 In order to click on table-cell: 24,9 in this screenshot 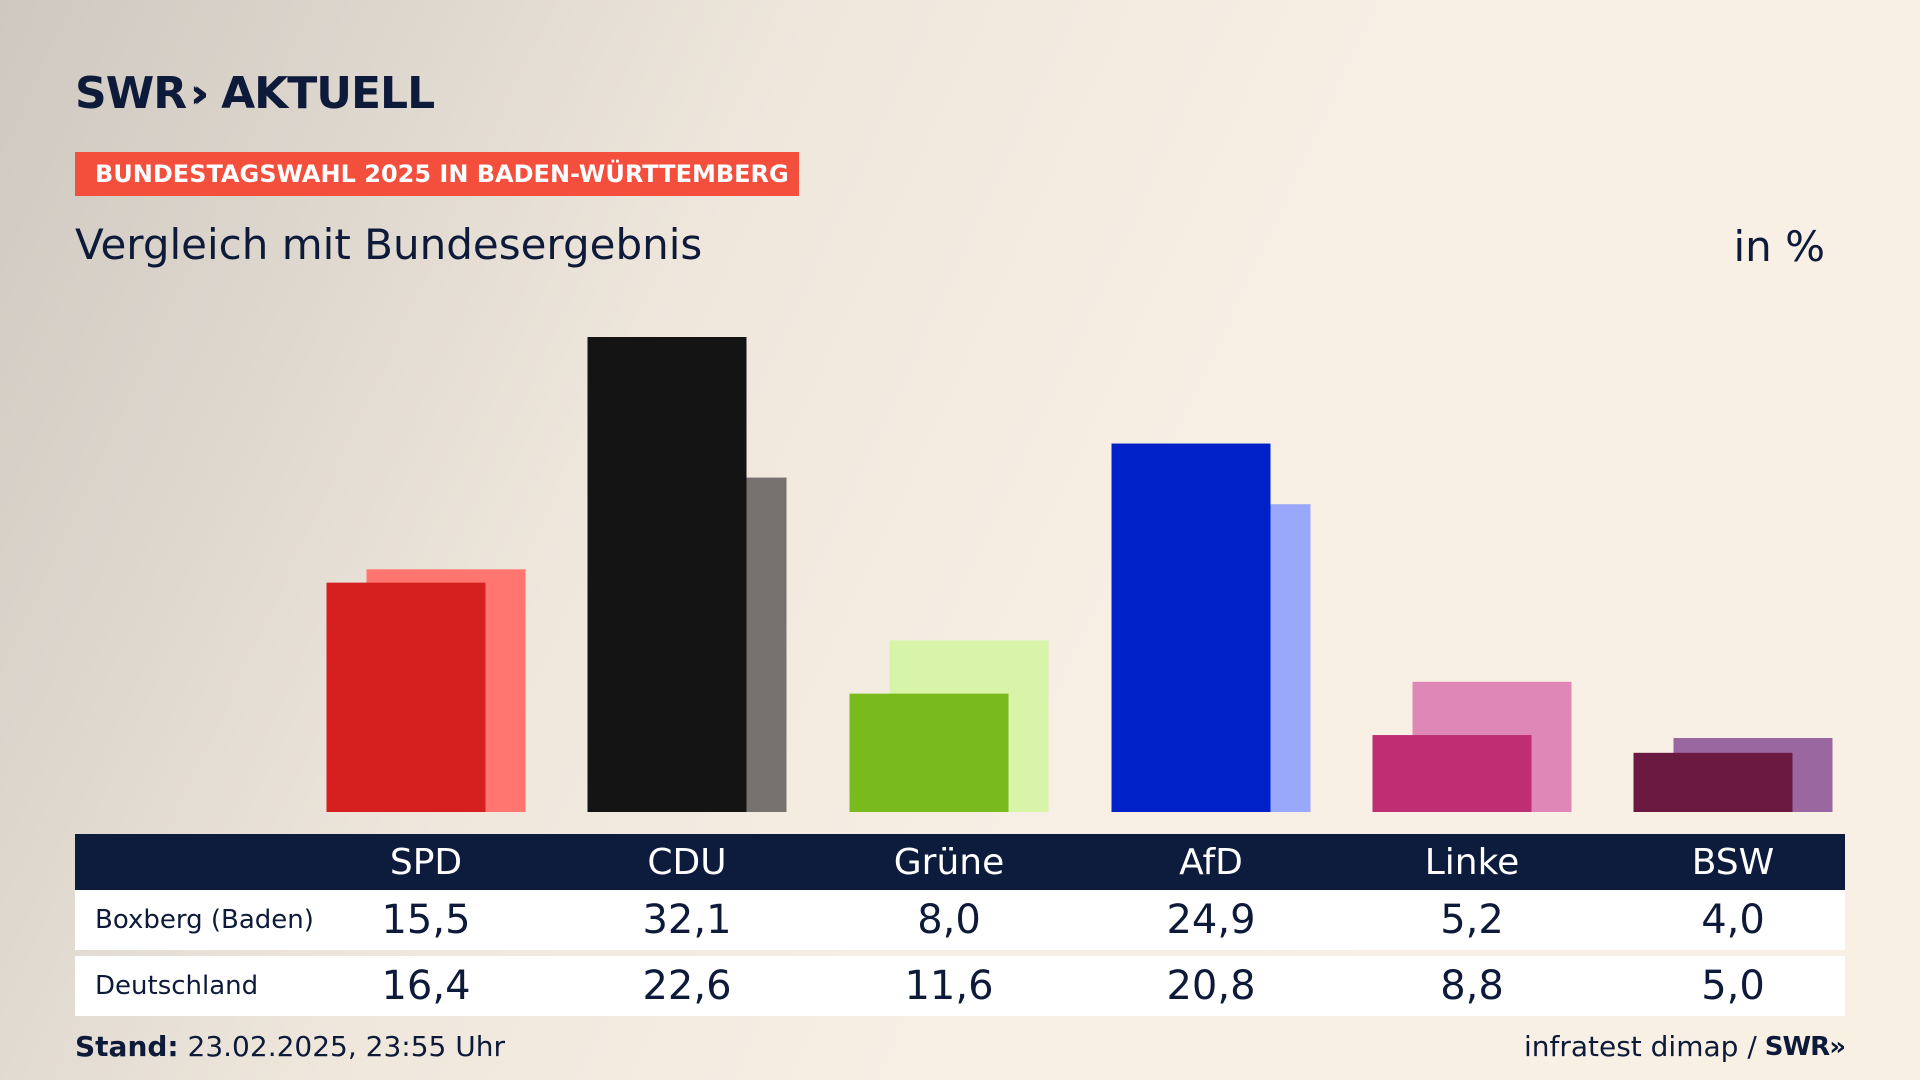, I will do `click(1211, 920)`.